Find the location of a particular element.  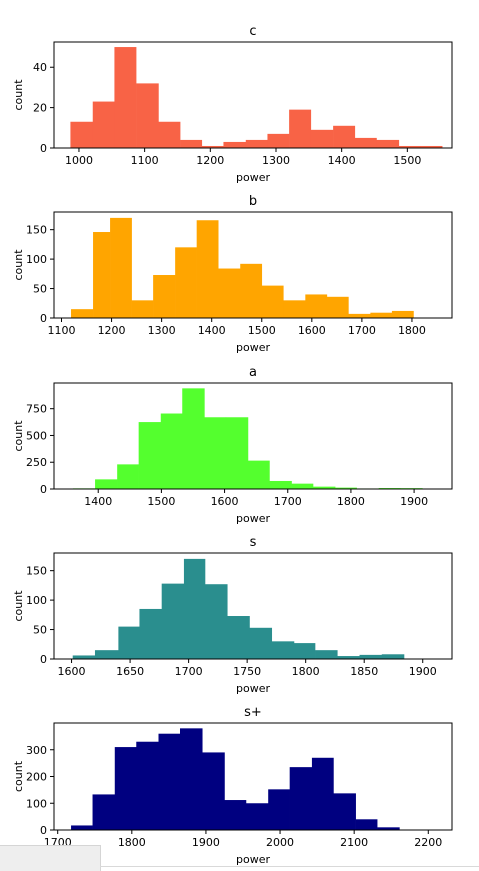

x-axis-label: power is located at coordinates (253, 518).